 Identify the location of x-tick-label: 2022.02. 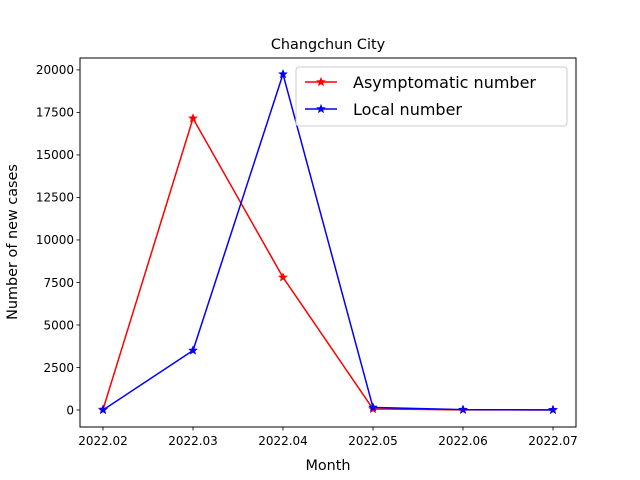
(103, 441).